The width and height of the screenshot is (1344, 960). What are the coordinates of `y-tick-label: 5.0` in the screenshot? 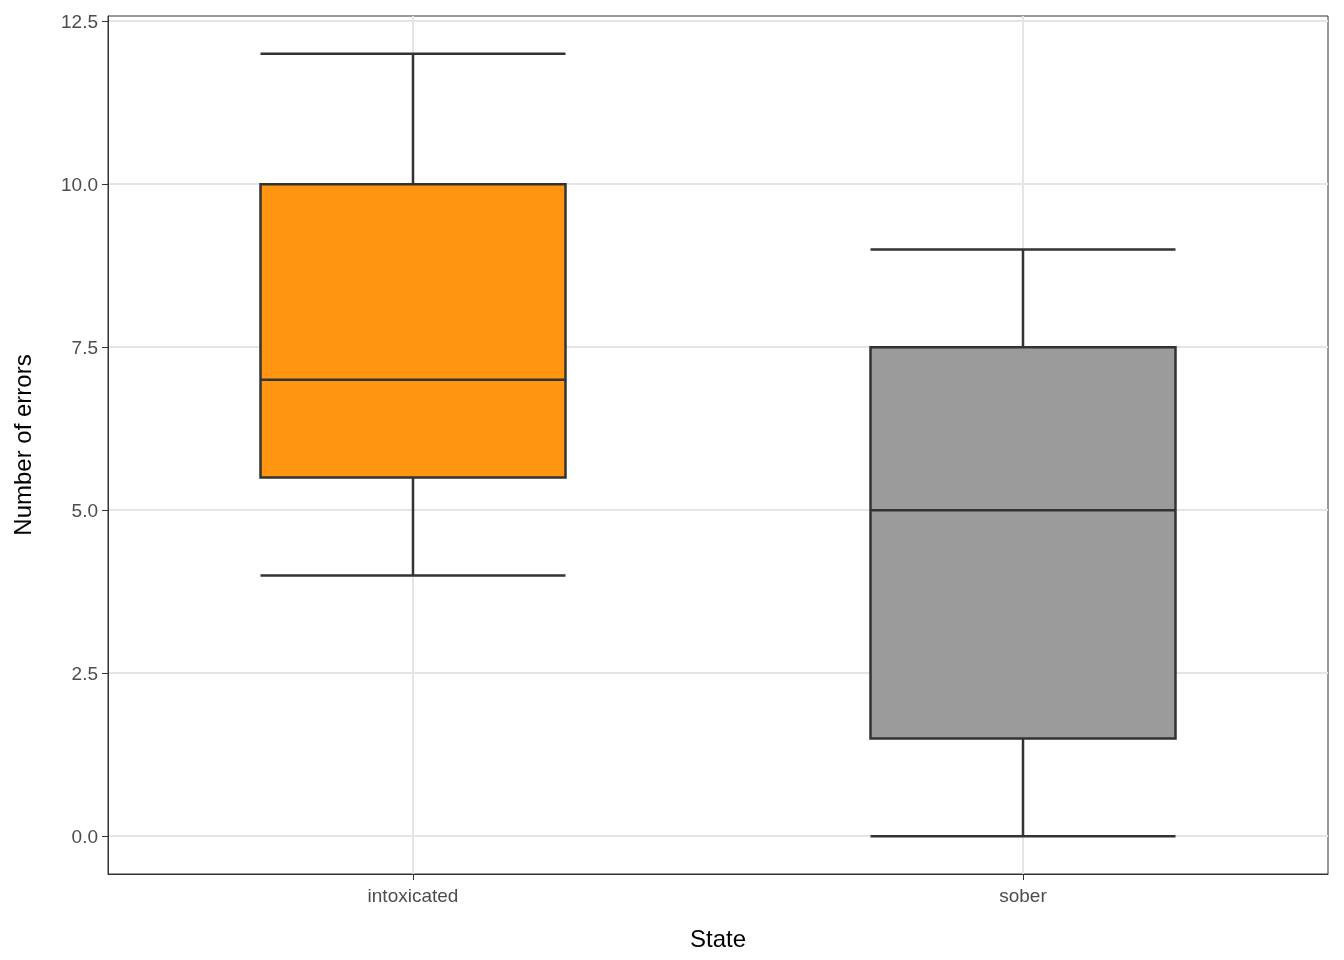 It's located at (84, 510).